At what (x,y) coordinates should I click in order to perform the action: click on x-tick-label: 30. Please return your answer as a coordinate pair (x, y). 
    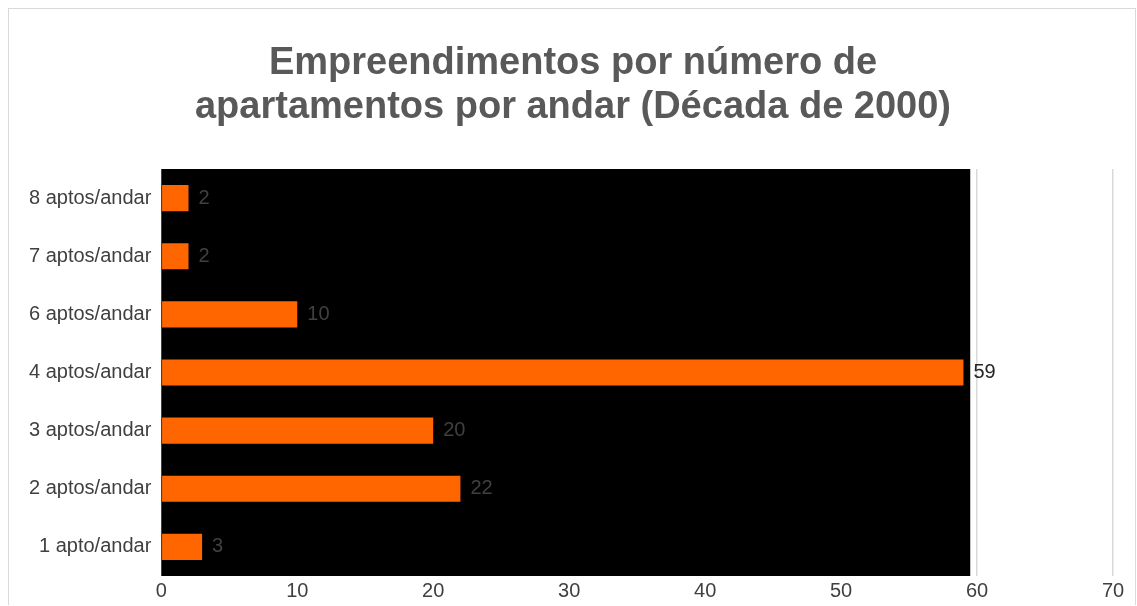
    Looking at the image, I should click on (569, 589).